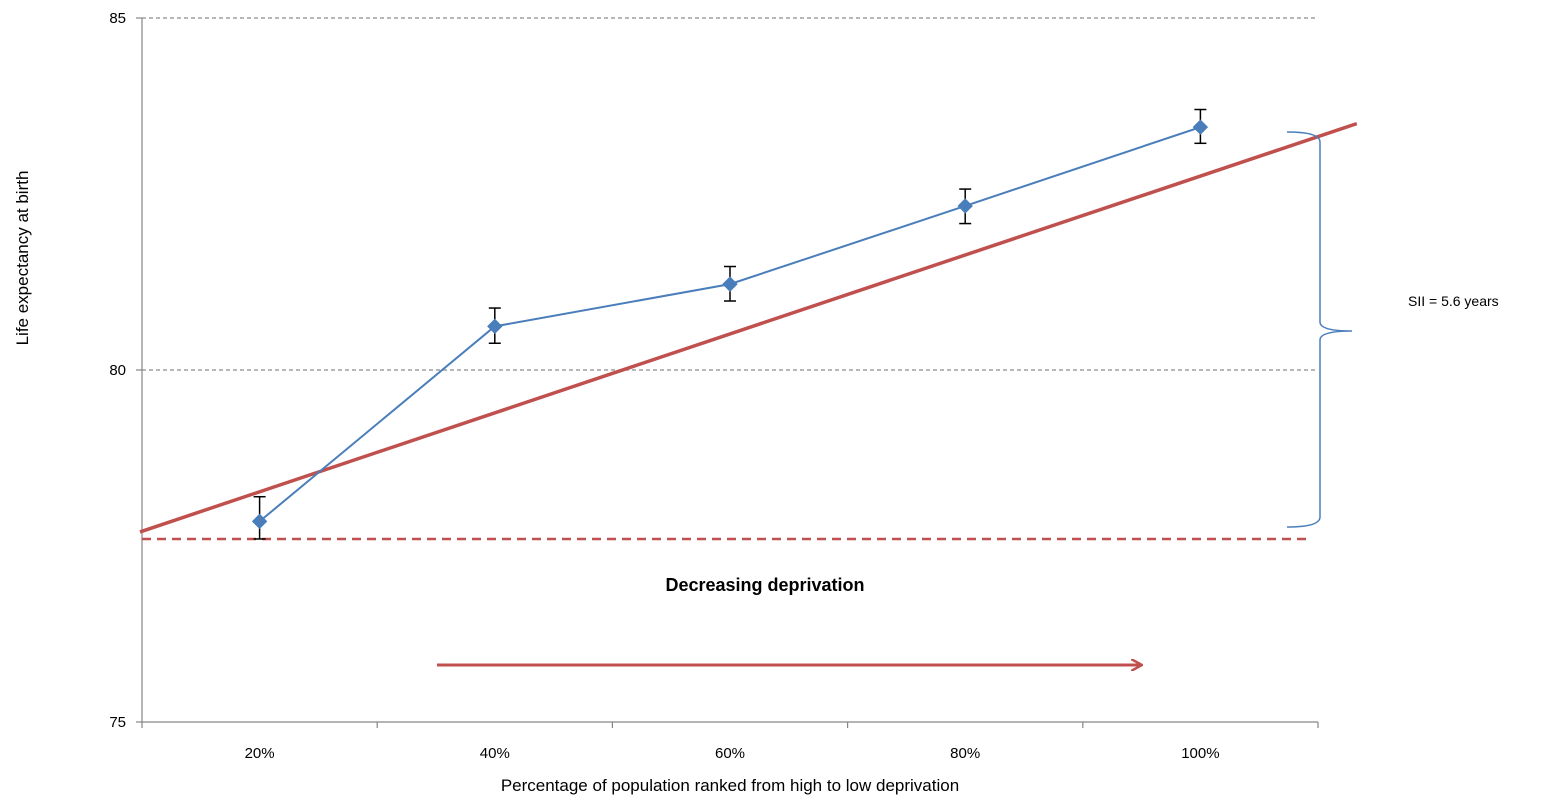 The image size is (1543, 802). I want to click on y-tick-label-85: 85, so click(117, 18).